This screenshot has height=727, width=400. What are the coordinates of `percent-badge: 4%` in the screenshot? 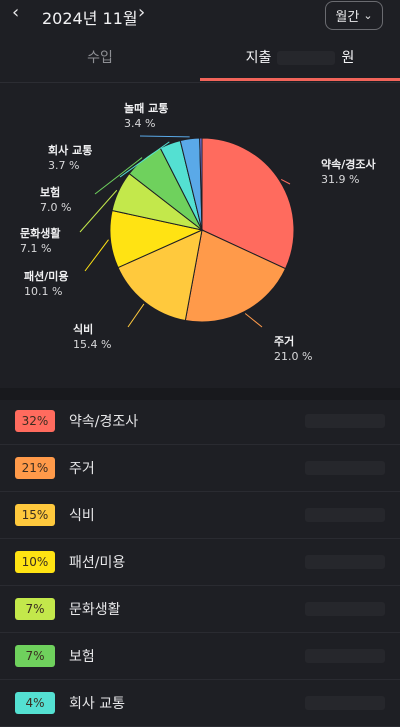 It's located at (35, 703).